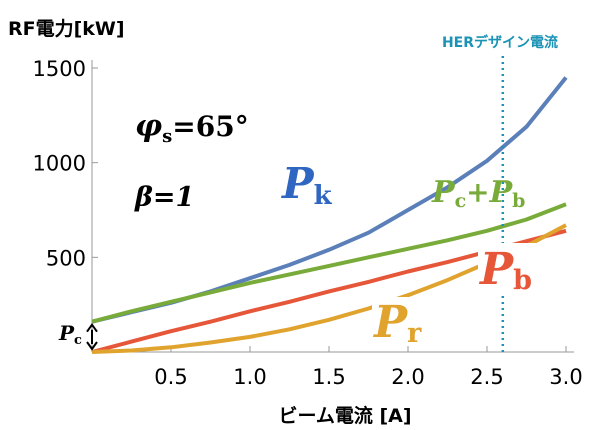 The height and width of the screenshot is (430, 595). What do you see at coordinates (496, 269) in the screenshot?
I see `pb-main: P` at bounding box center [496, 269].